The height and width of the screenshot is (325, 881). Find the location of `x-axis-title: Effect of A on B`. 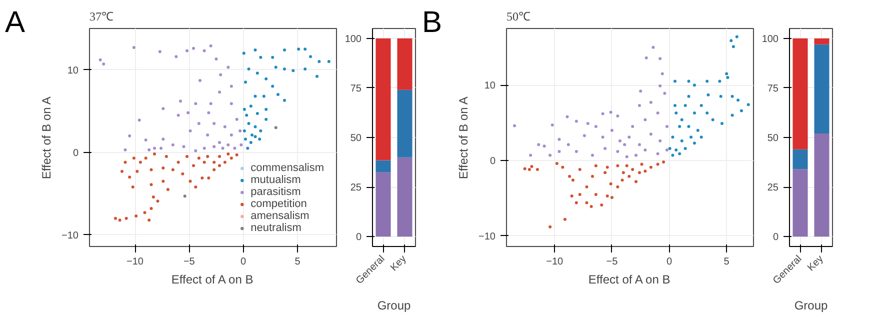

x-axis-title: Effect of A on B is located at coordinates (212, 279).